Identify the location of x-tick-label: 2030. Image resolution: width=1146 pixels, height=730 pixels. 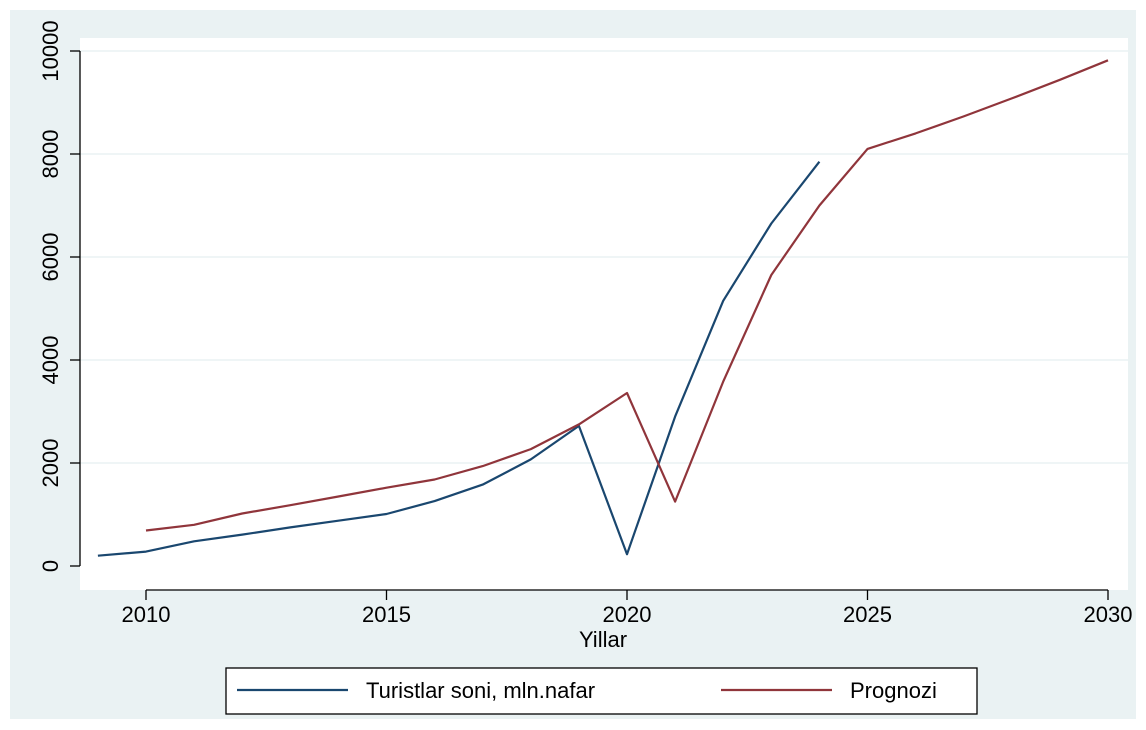
(1108, 614).